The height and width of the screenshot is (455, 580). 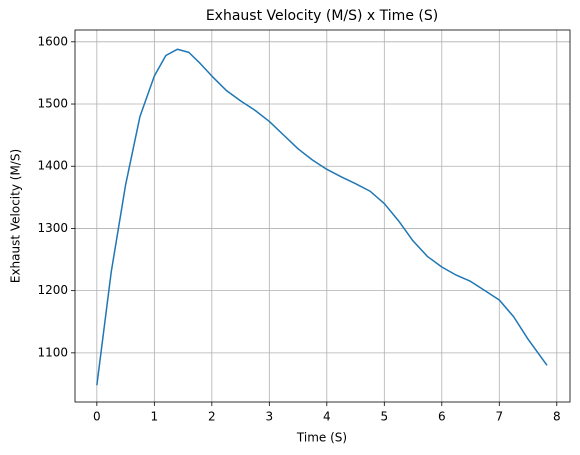 What do you see at coordinates (52, 352) in the screenshot?
I see `y-tick-label: 1100` at bounding box center [52, 352].